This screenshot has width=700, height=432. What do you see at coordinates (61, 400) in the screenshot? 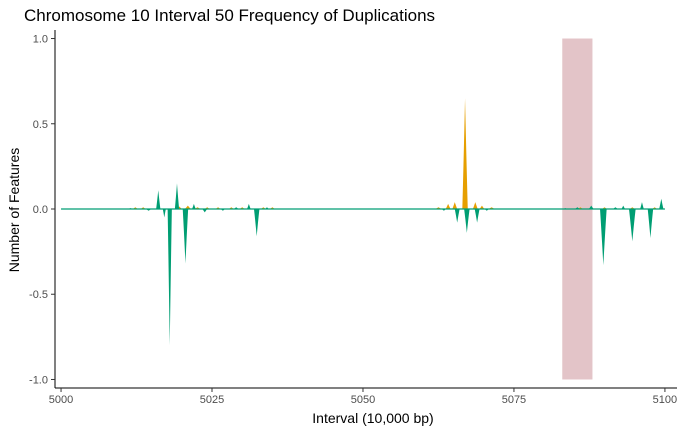
I see `x-tick-label: 5000` at bounding box center [61, 400].